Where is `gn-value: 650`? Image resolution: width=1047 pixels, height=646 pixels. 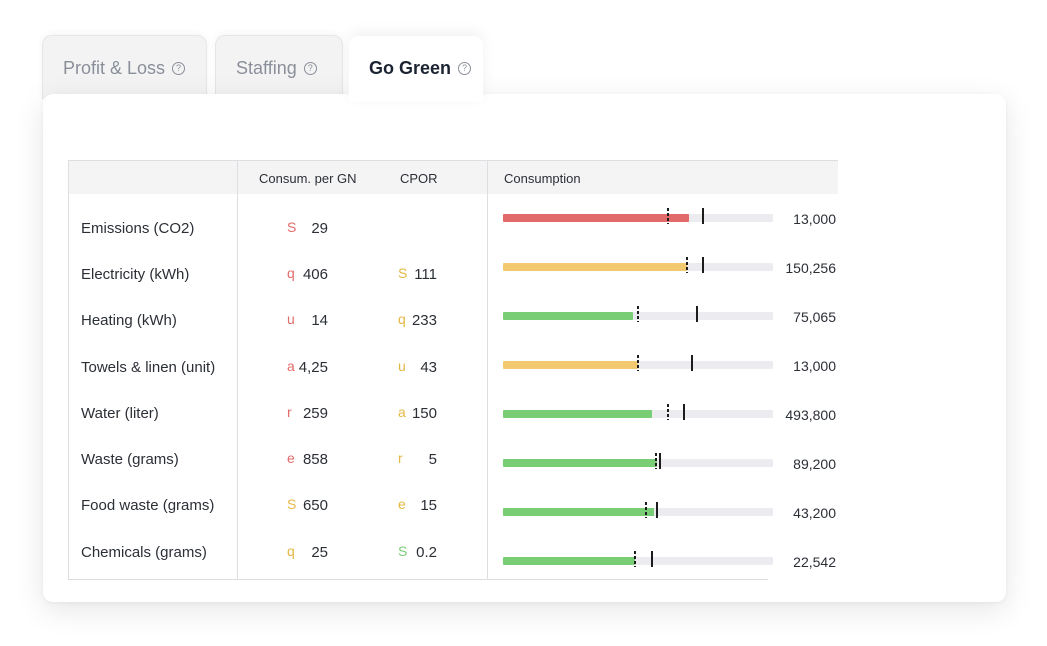
gn-value: 650 is located at coordinates (315, 505).